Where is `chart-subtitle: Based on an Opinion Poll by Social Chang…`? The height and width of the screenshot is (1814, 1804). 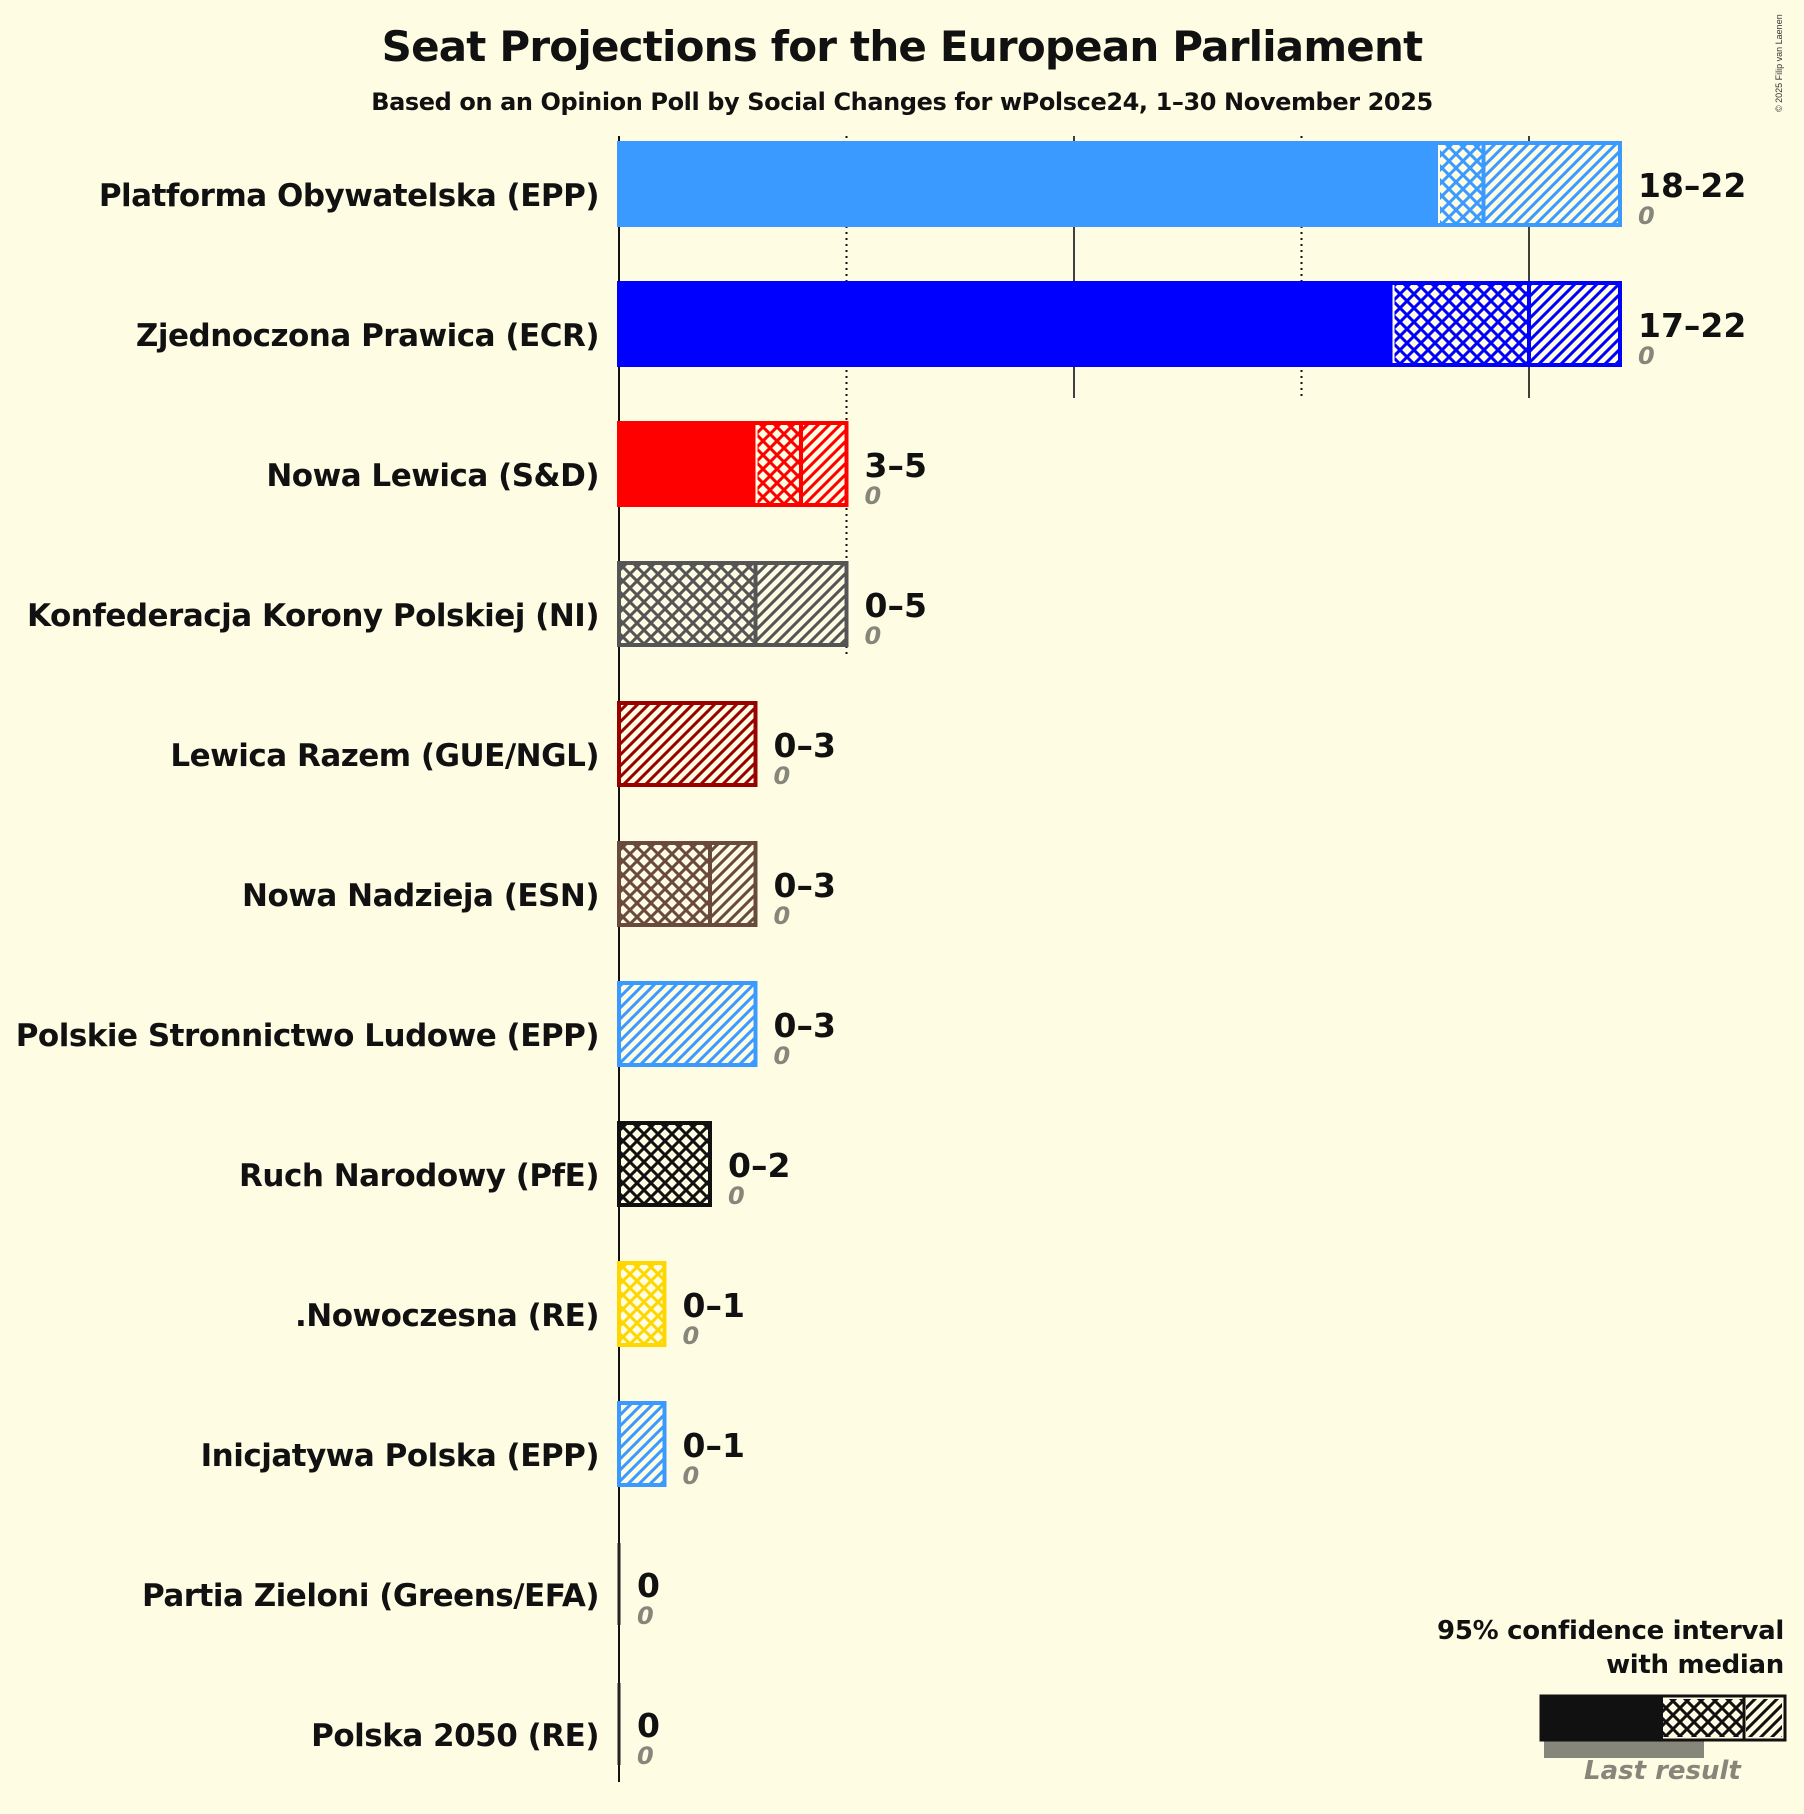 chart-subtitle: Based on an Opinion Poll by Social Chang… is located at coordinates (902, 102).